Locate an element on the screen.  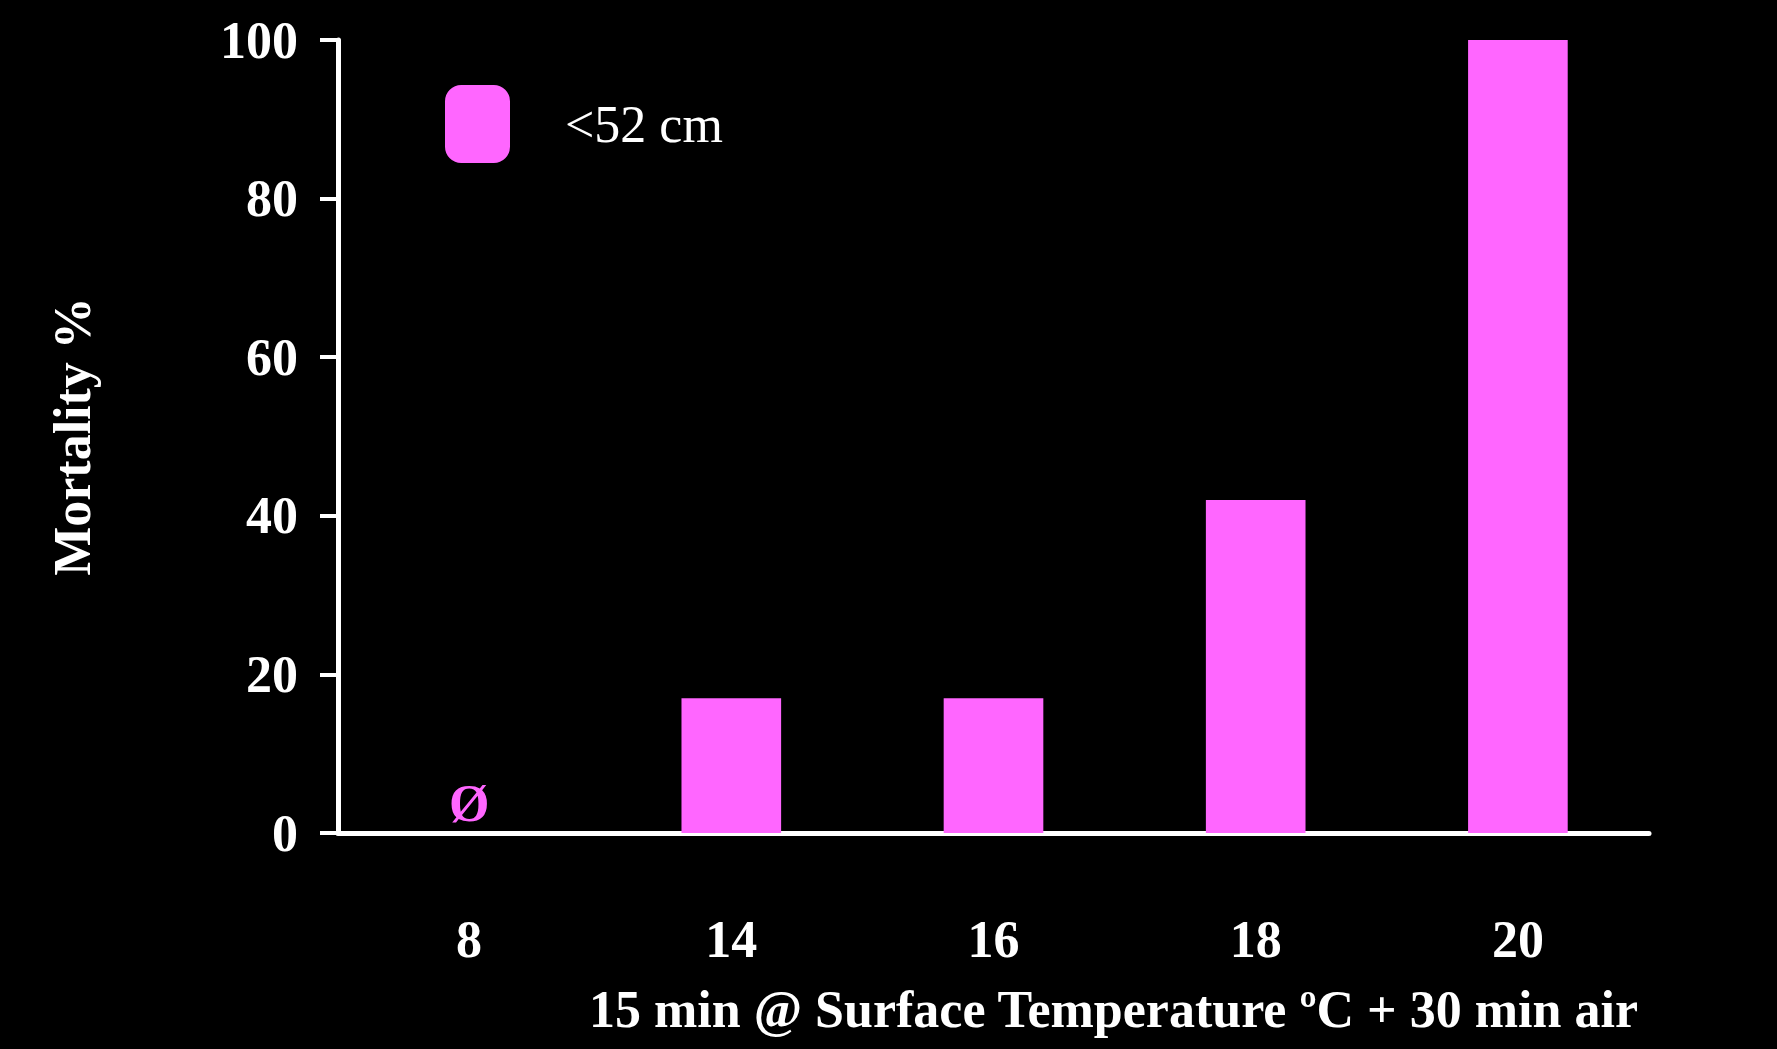
y-tick-label: 60 is located at coordinates (272, 357).